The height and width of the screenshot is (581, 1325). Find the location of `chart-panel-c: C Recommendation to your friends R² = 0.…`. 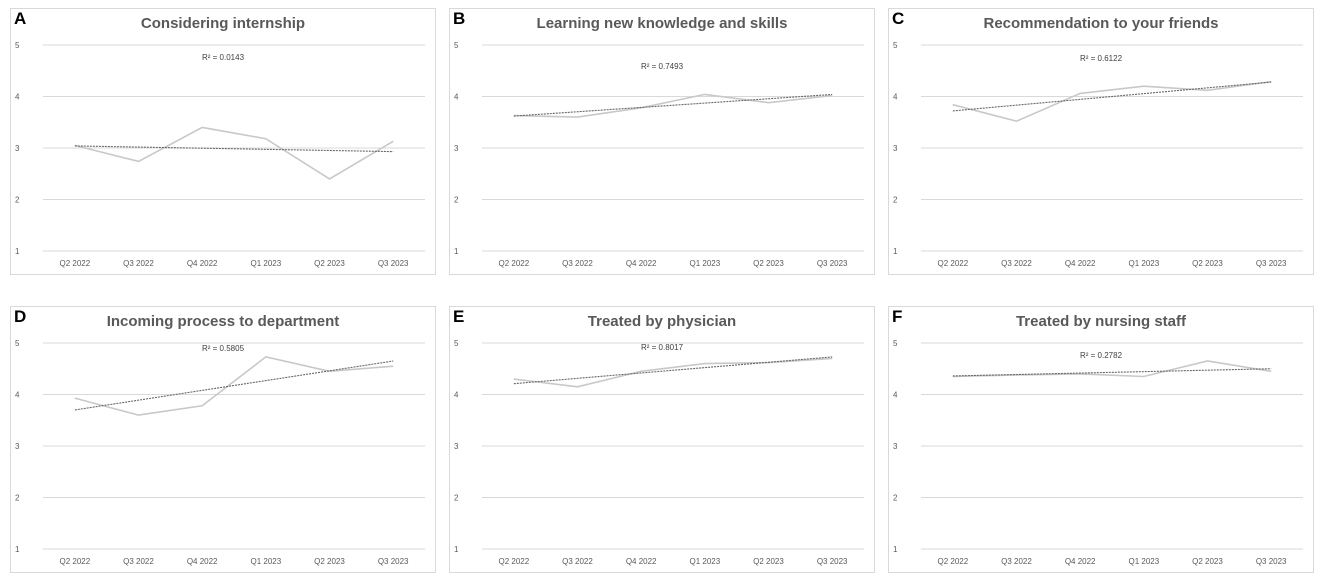

chart-panel-c: C Recommendation to your friends R² = 0.… is located at coordinates (1101, 141).